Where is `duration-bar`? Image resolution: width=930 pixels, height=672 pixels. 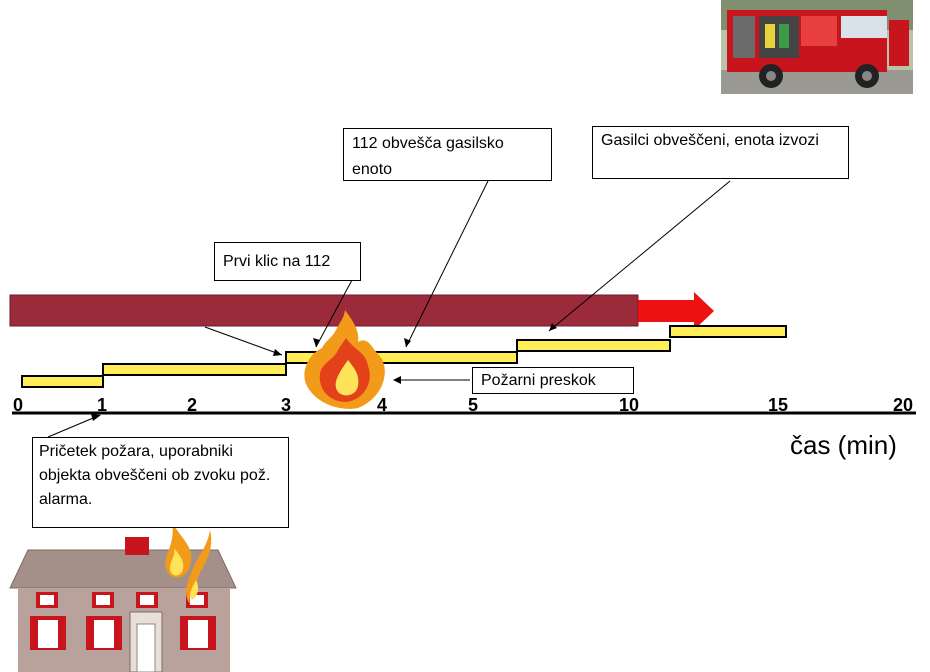 duration-bar is located at coordinates (324, 310).